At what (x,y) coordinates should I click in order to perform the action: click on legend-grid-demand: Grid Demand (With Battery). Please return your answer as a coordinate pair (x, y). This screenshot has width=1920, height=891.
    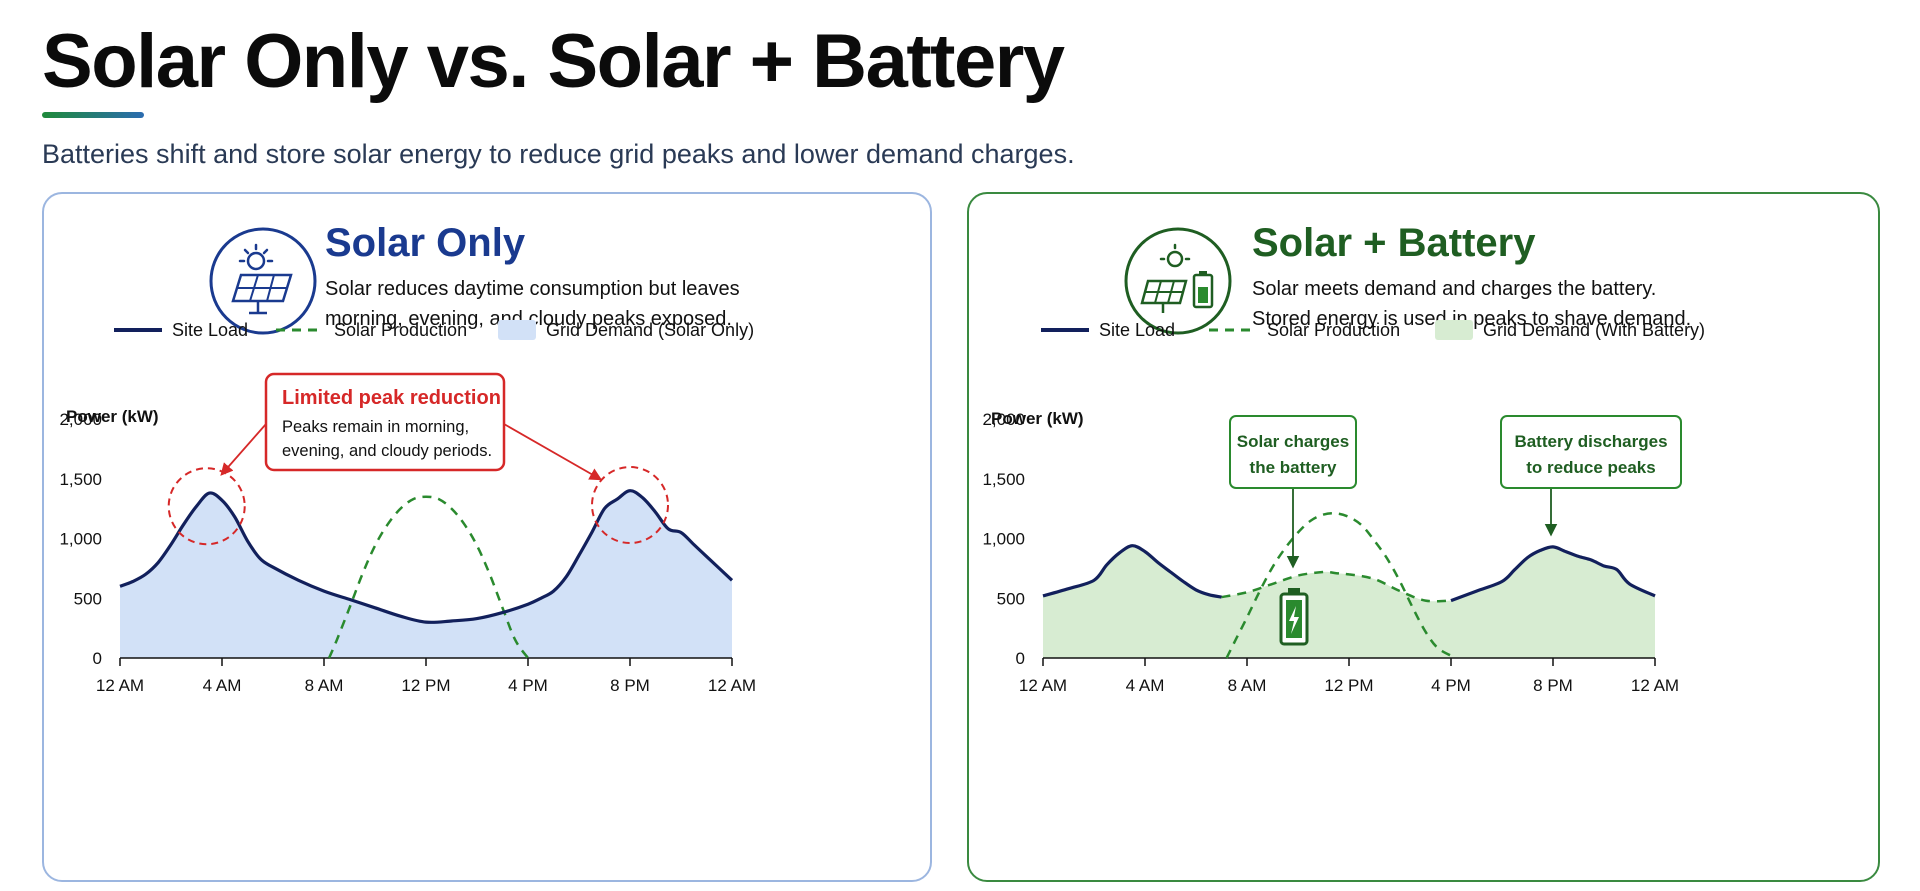
    Looking at the image, I should click on (1594, 330).